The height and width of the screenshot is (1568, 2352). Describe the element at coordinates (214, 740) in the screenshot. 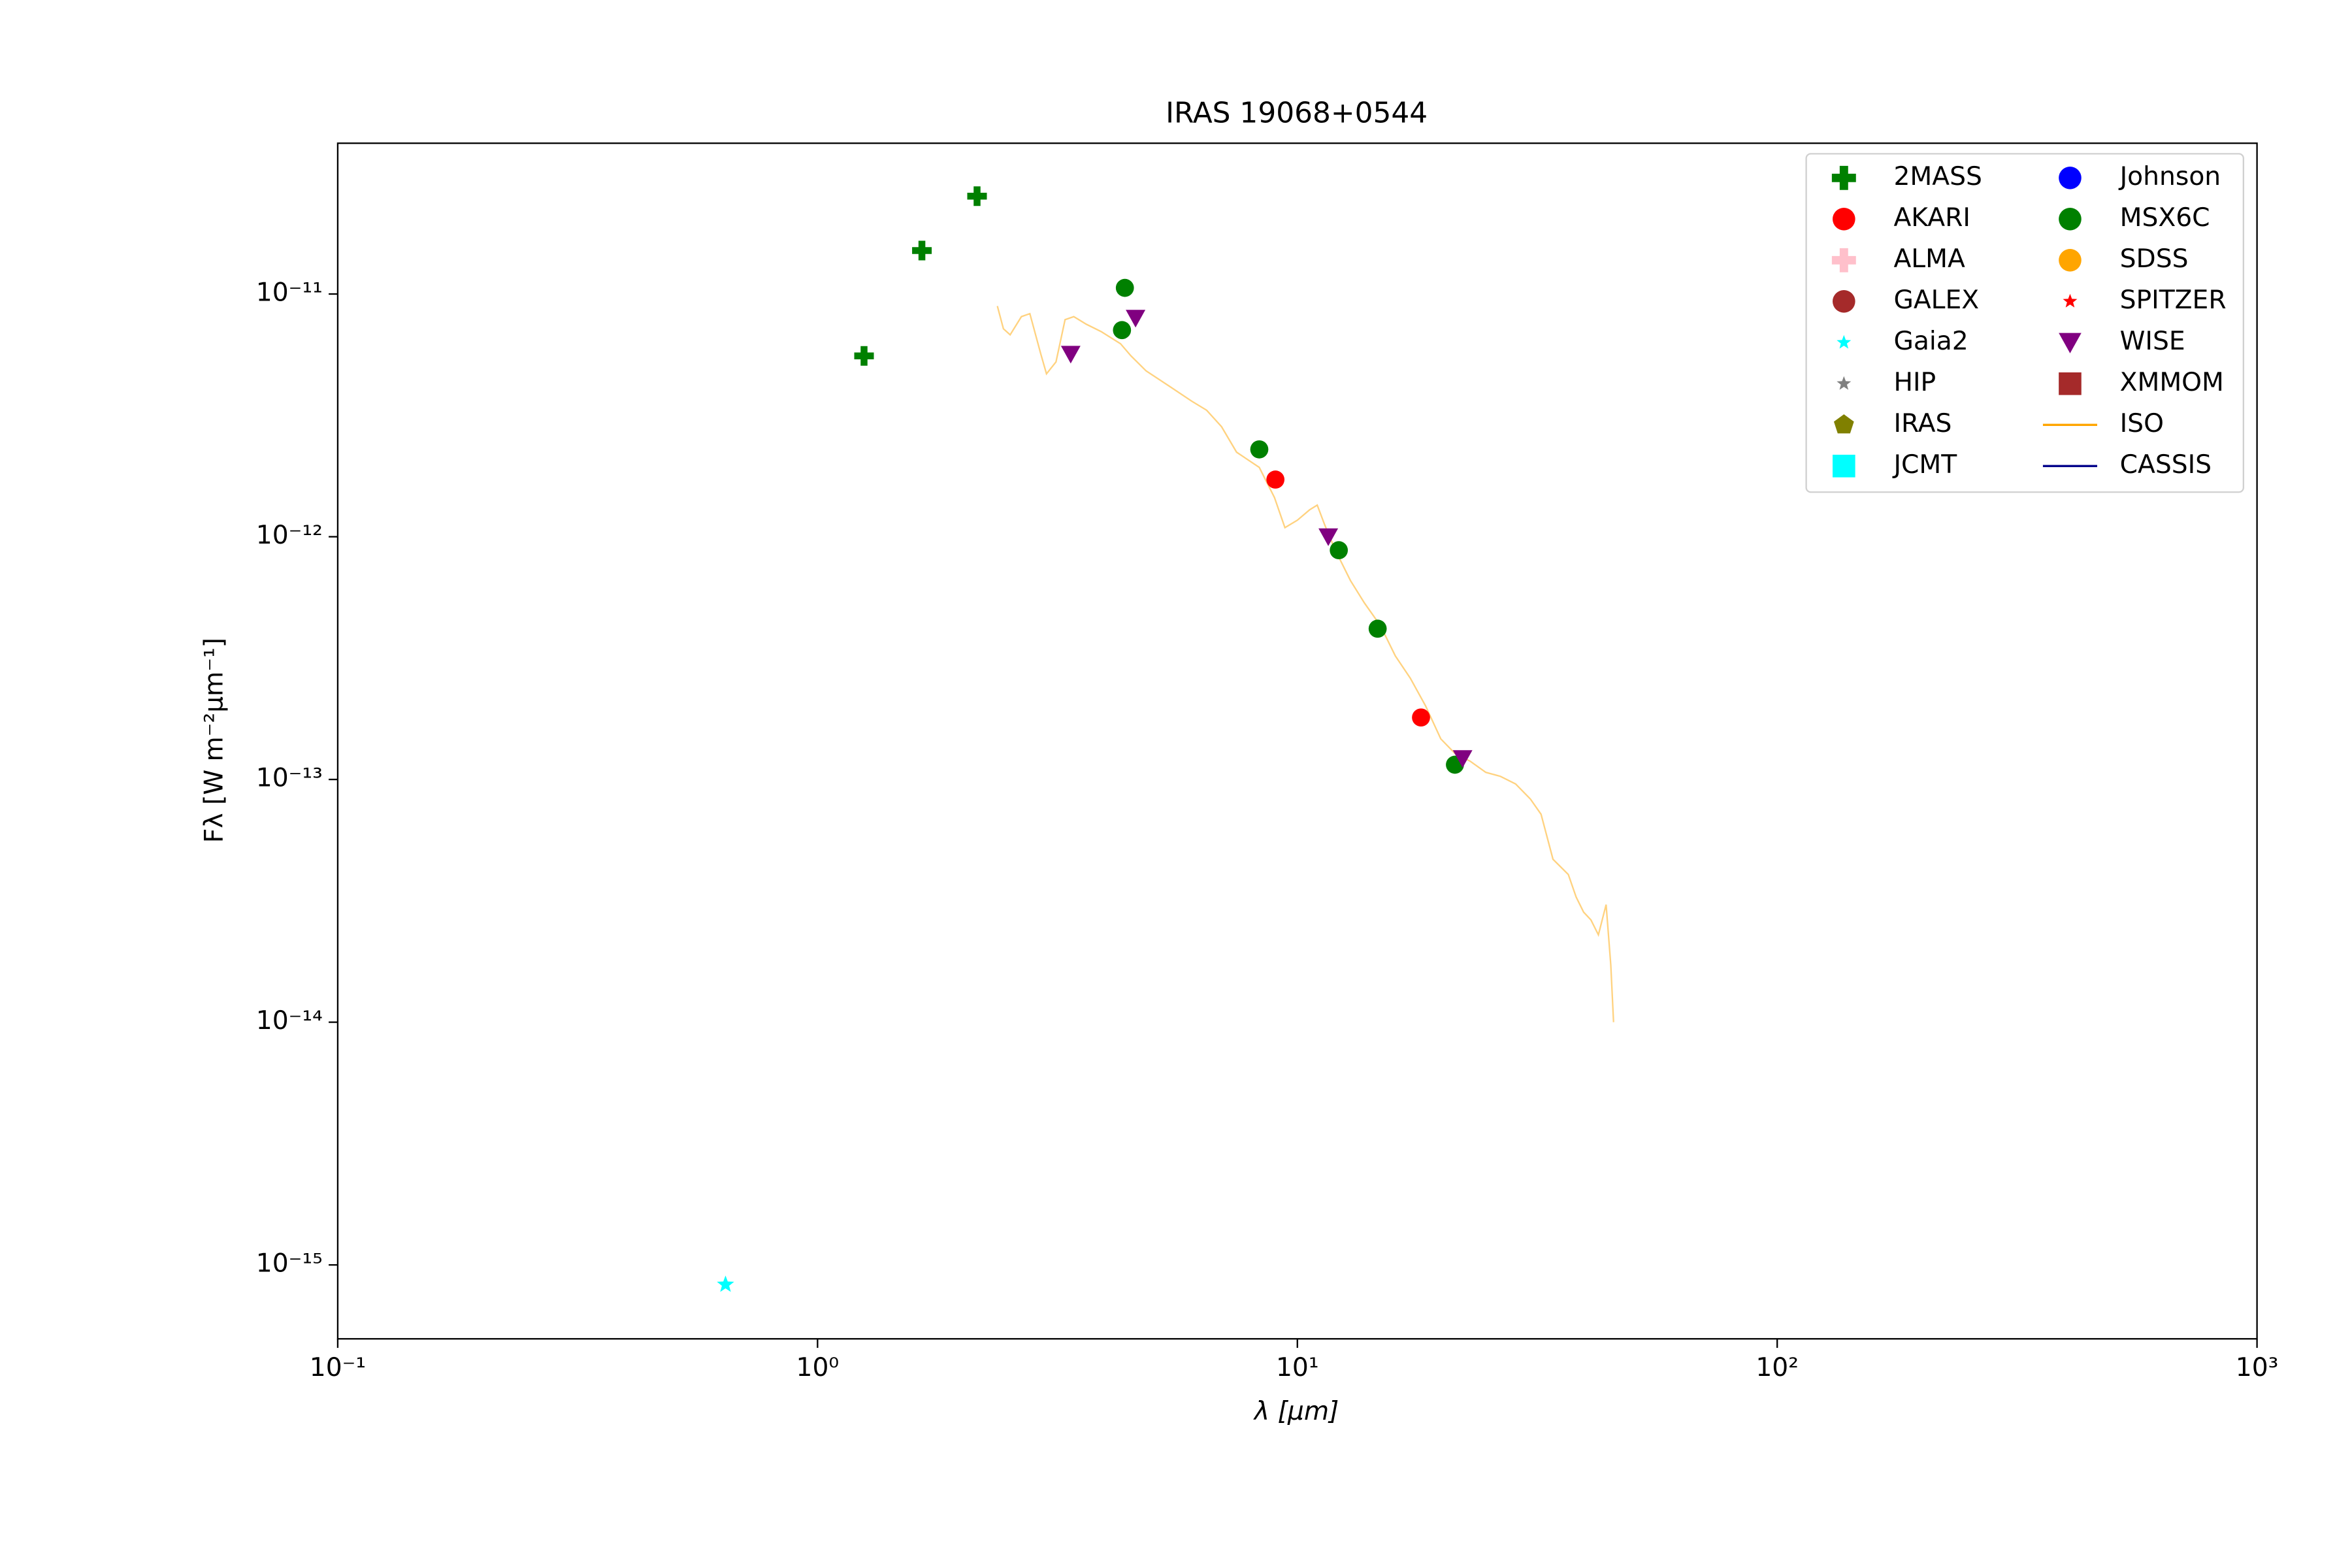

I see `y-axis-label: Fλ [W m⁻²μm⁻¹]` at that location.